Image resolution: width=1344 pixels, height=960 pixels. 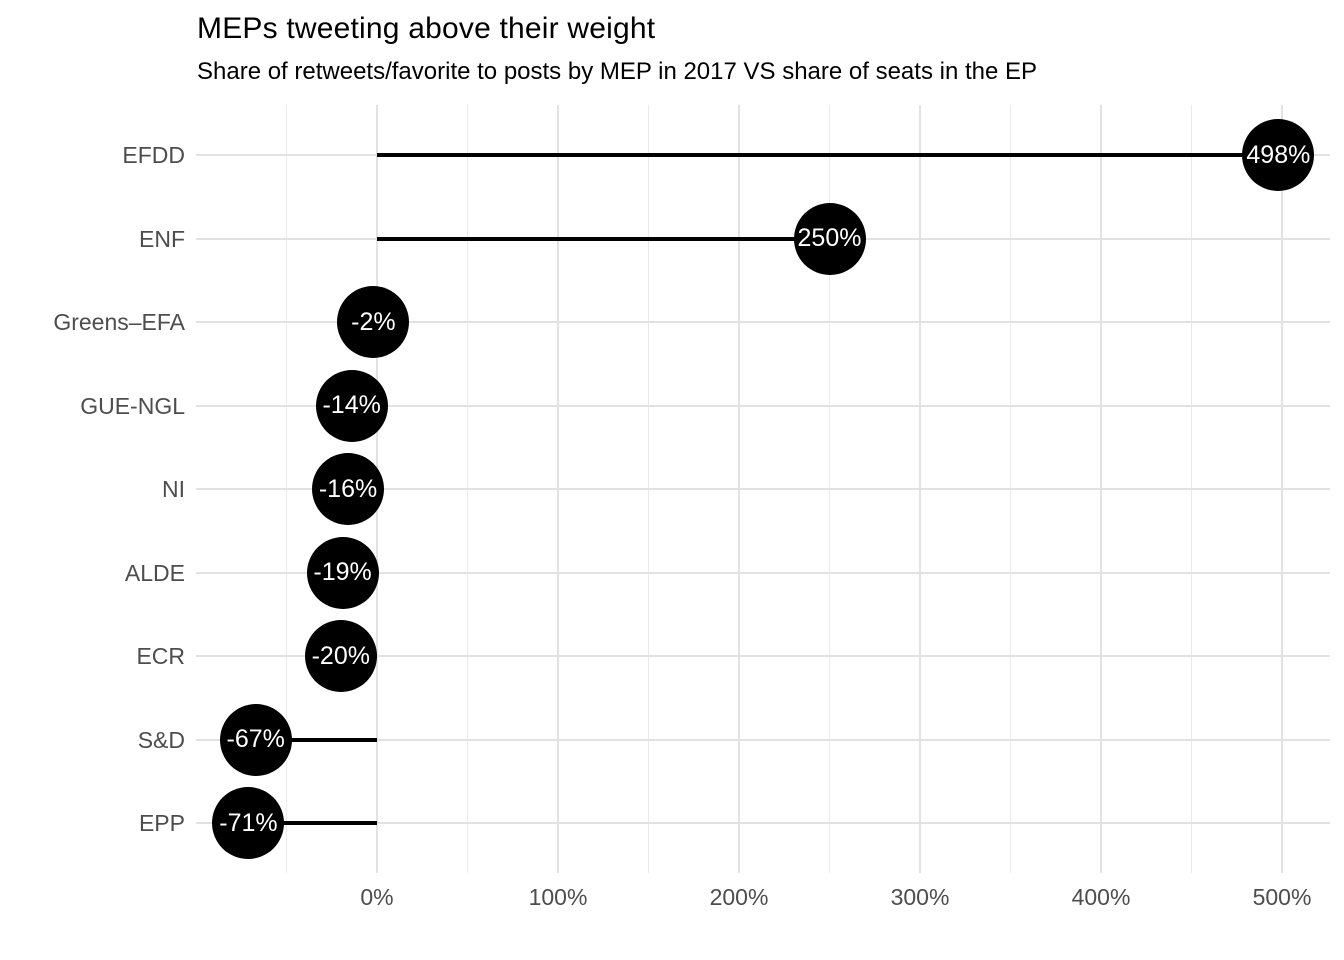 What do you see at coordinates (739, 897) in the screenshot?
I see `x-axis-tick-label: 200%` at bounding box center [739, 897].